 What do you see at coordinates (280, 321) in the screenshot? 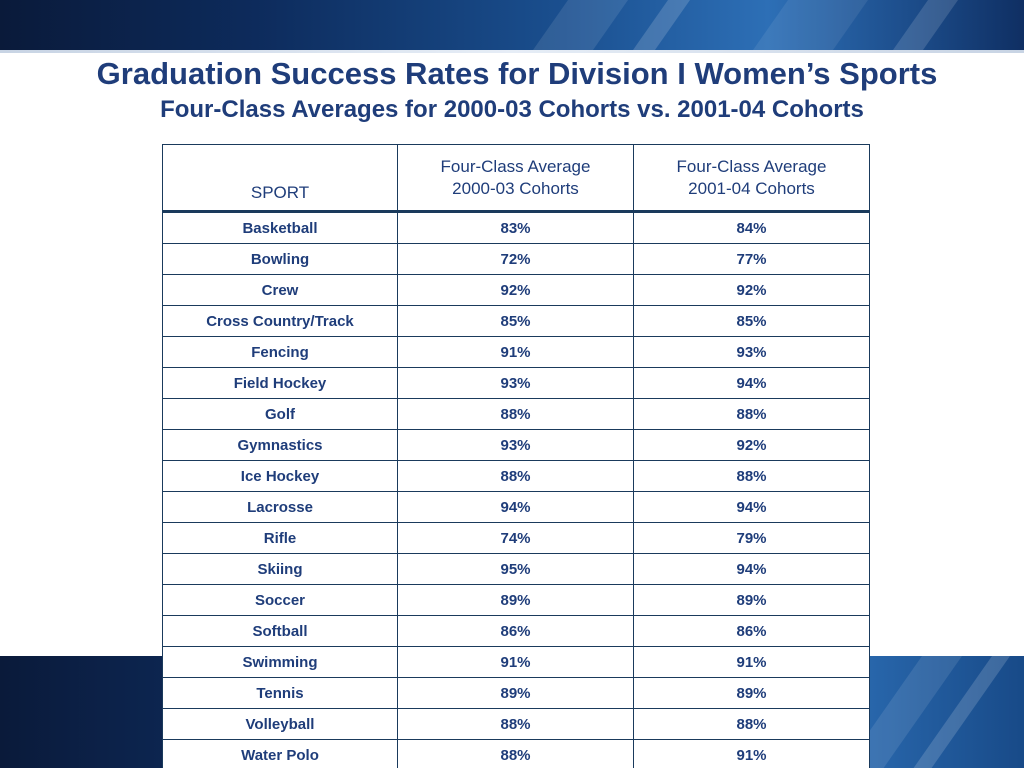
I see `sport-cell: Cross Country/Track` at bounding box center [280, 321].